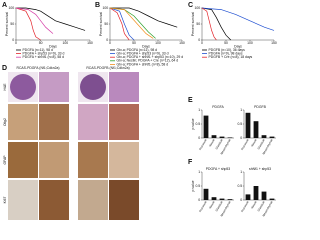 The width and height of the screenshot is (320, 240). Describe the element at coordinates (260, 107) in the screenshot. I see `chart-title: PDGFB` at that location.